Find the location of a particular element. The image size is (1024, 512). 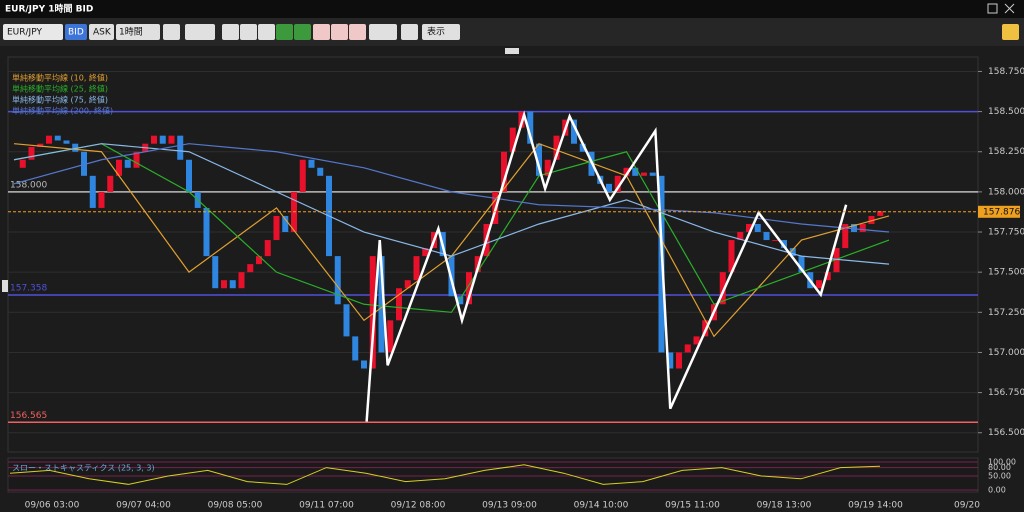

y-tick-label: 156.500 is located at coordinates (1006, 433).